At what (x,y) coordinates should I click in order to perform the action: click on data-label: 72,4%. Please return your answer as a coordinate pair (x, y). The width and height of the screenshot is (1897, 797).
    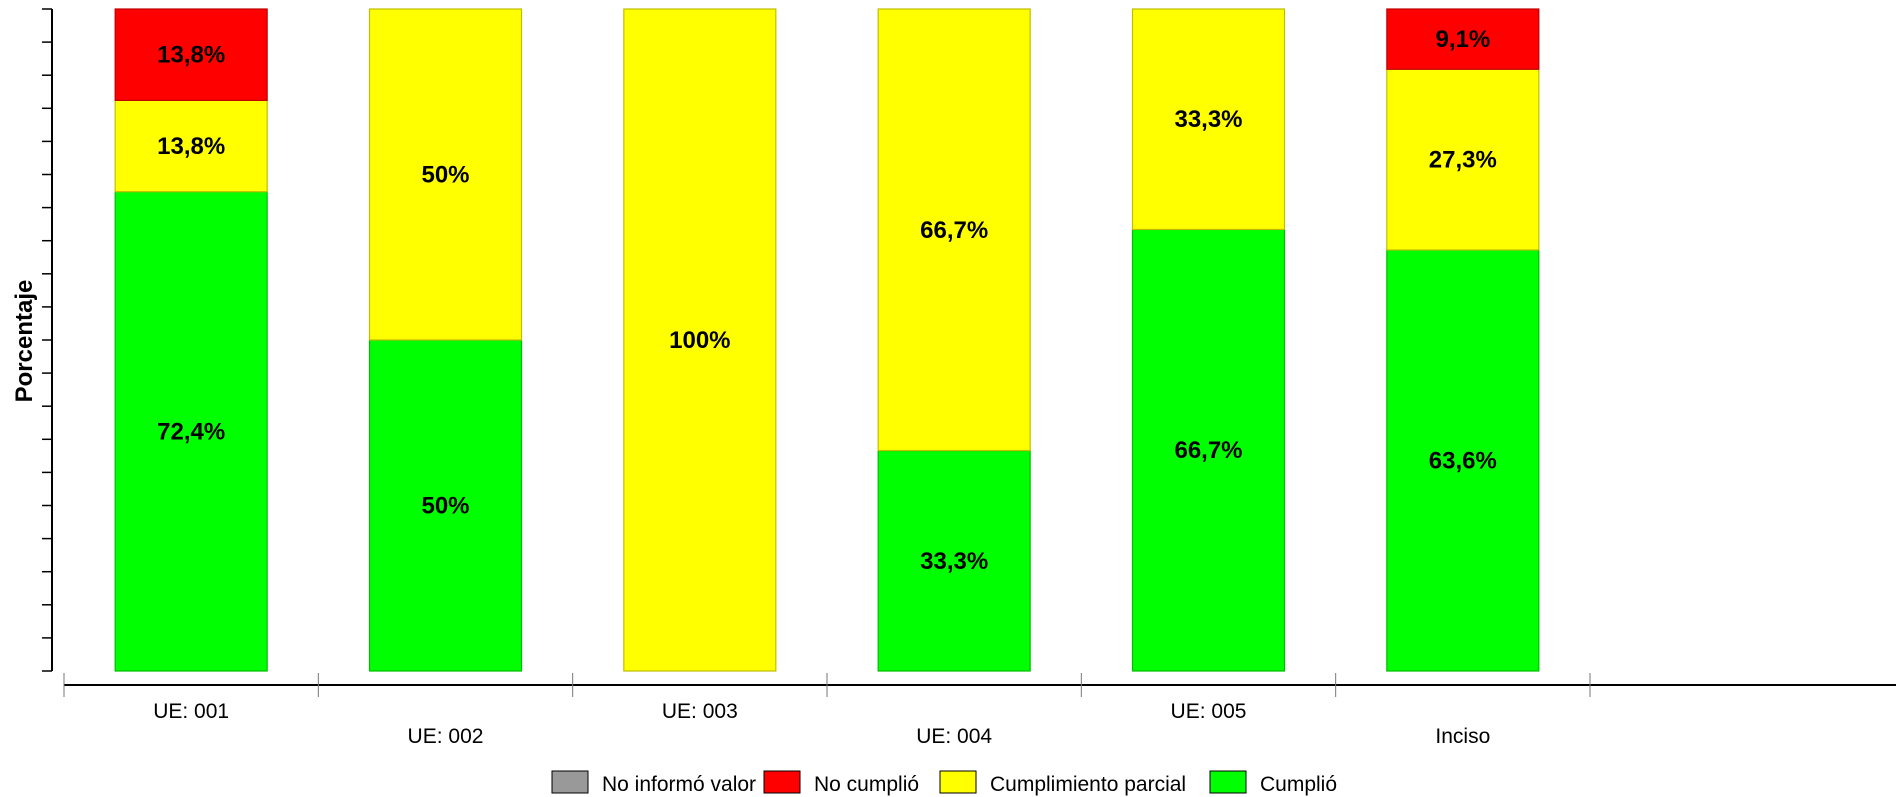
    Looking at the image, I should click on (191, 431).